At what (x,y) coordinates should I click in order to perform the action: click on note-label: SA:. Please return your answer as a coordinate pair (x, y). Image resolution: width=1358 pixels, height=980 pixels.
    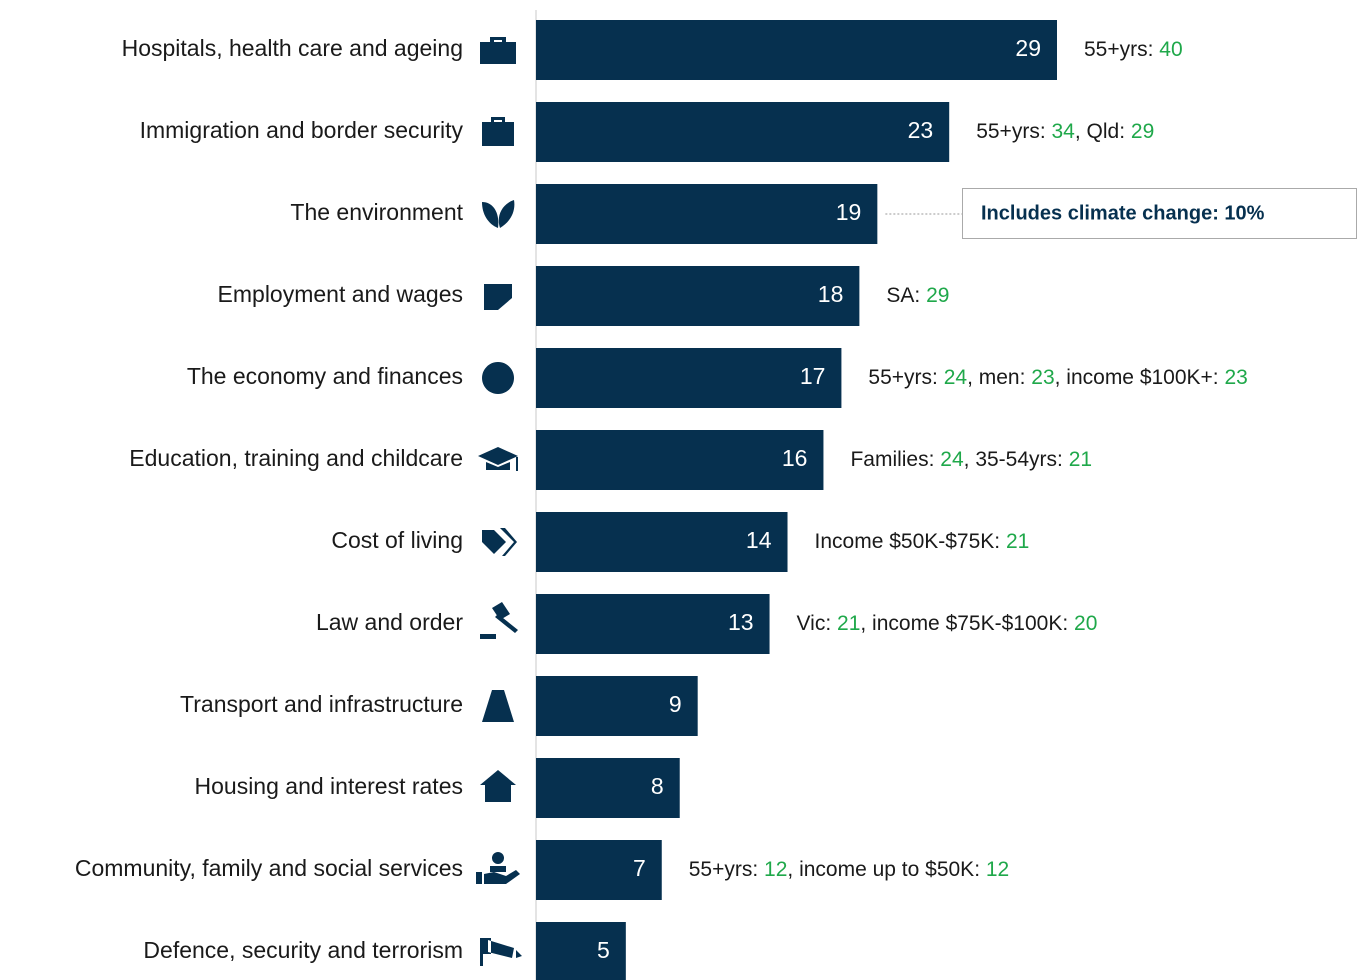
    Looking at the image, I should click on (906, 295).